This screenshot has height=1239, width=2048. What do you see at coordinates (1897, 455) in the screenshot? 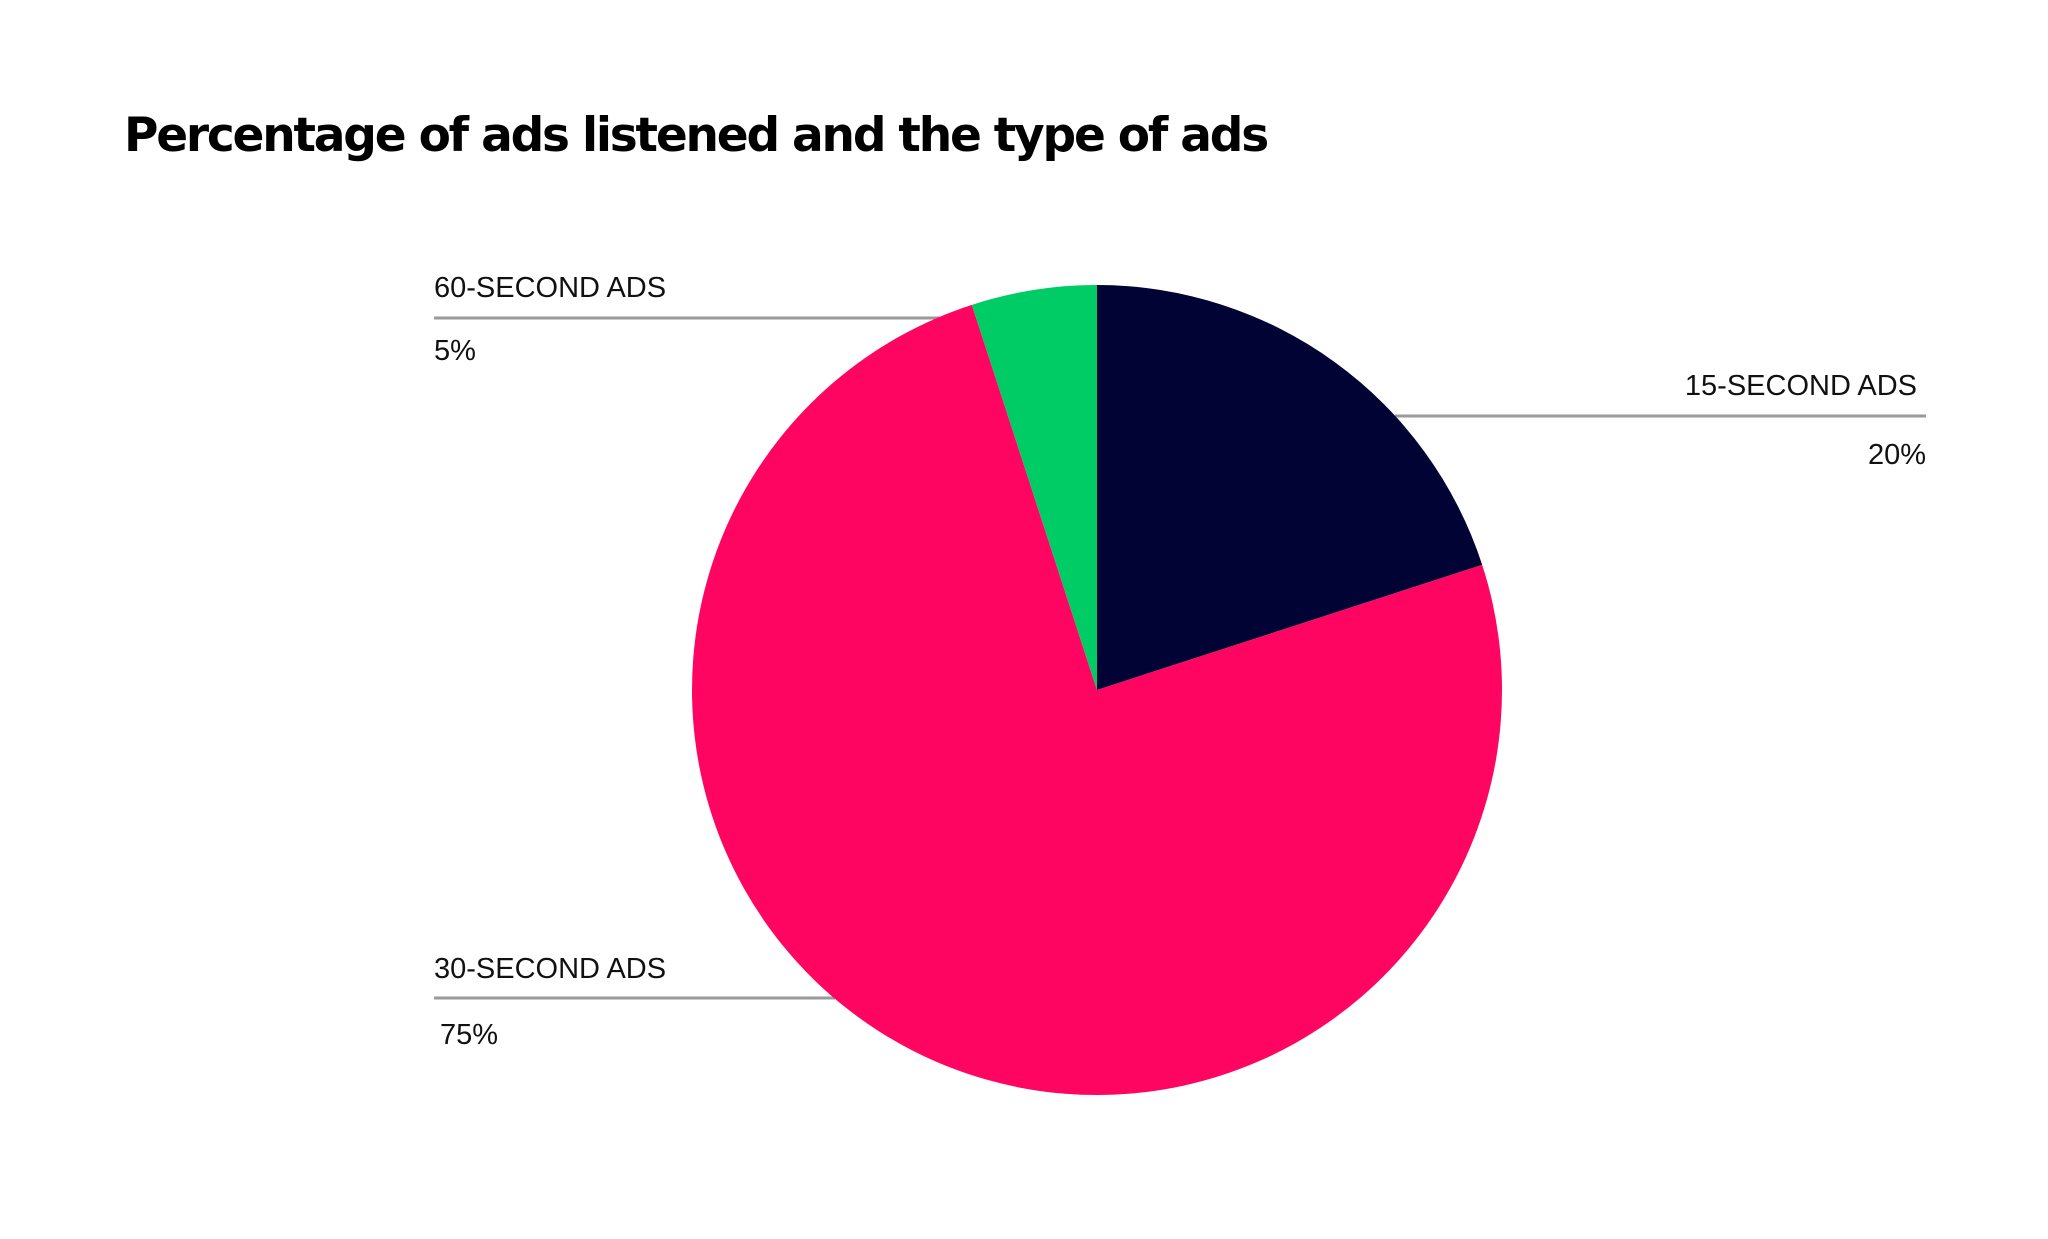
I see `slice-value-label: 20%` at bounding box center [1897, 455].